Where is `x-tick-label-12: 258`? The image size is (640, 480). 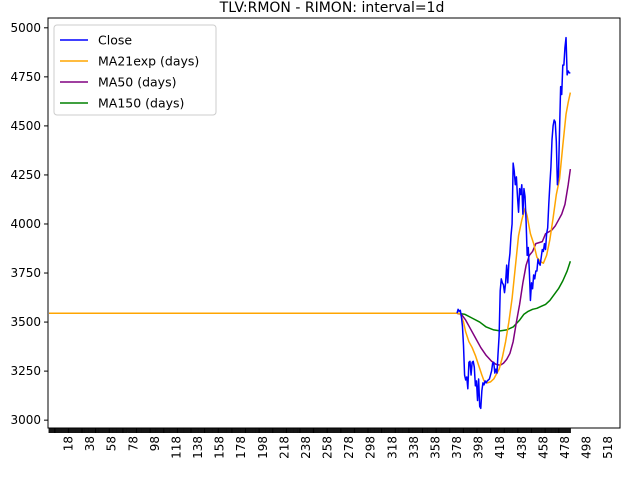 x-tick-label-12: 258 is located at coordinates (328, 447).